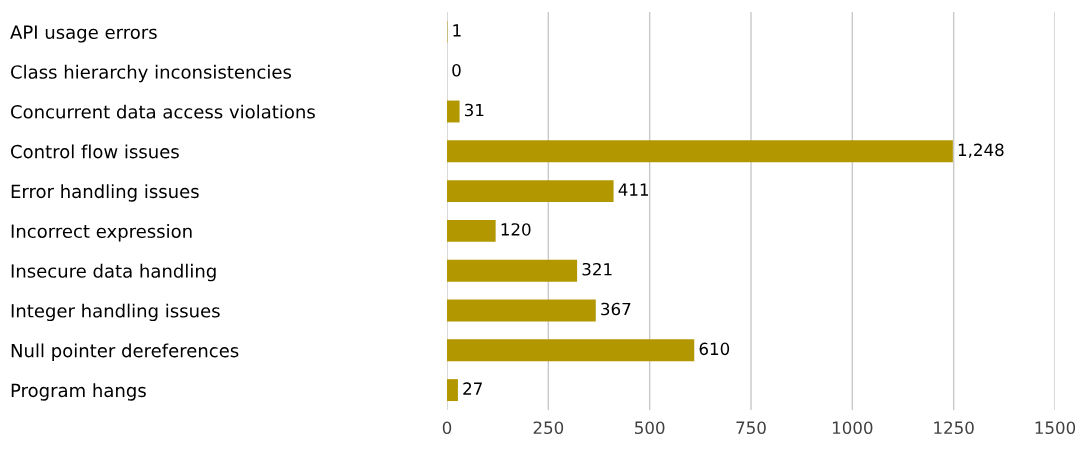  Describe the element at coordinates (83, 34) in the screenshot. I see `y-tick-label: API usage errors` at that location.